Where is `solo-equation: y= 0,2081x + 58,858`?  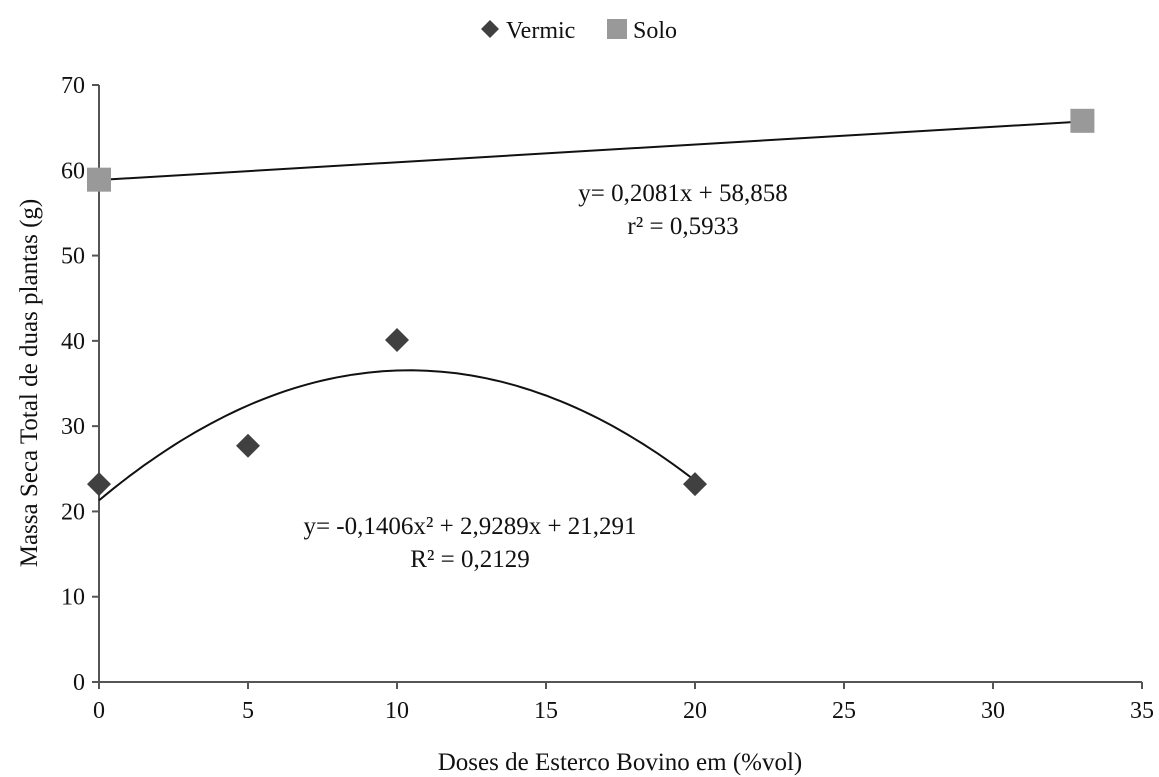
solo-equation: y= 0,2081x + 58,858 is located at coordinates (682, 193).